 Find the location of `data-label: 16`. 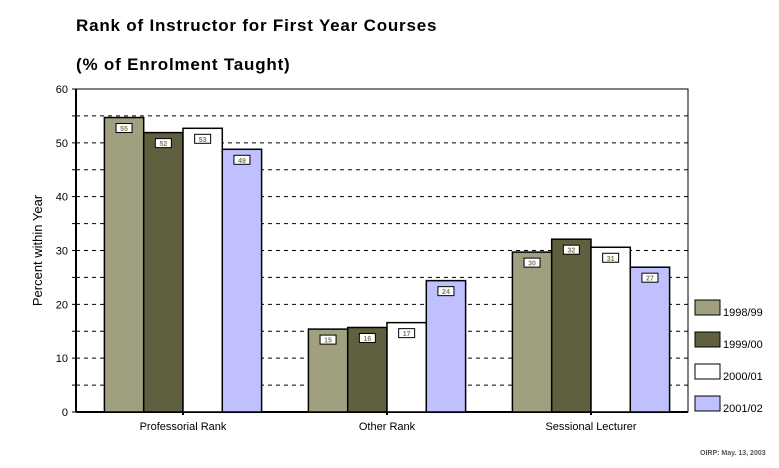

data-label: 16 is located at coordinates (367, 339).